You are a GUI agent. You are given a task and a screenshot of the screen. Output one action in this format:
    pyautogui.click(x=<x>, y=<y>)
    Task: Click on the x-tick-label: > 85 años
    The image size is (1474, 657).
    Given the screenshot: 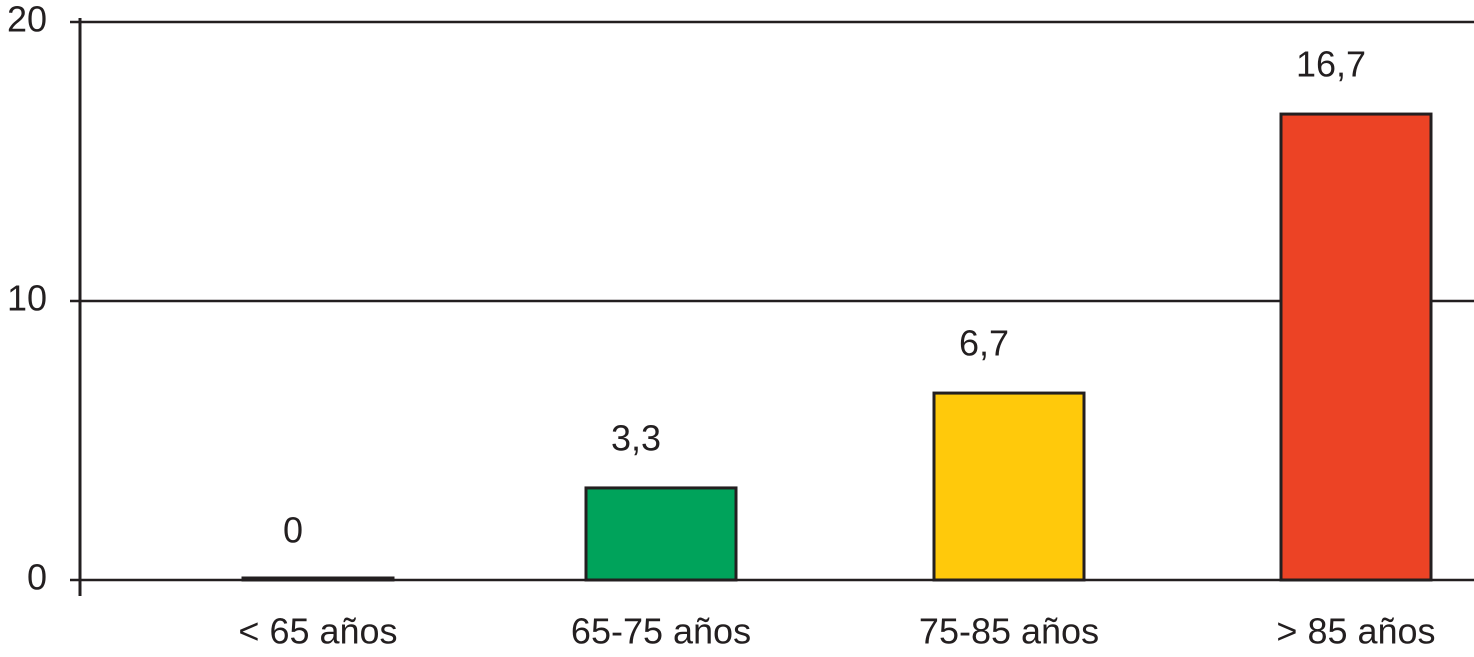 What is the action you would take?
    pyautogui.click(x=1355, y=631)
    